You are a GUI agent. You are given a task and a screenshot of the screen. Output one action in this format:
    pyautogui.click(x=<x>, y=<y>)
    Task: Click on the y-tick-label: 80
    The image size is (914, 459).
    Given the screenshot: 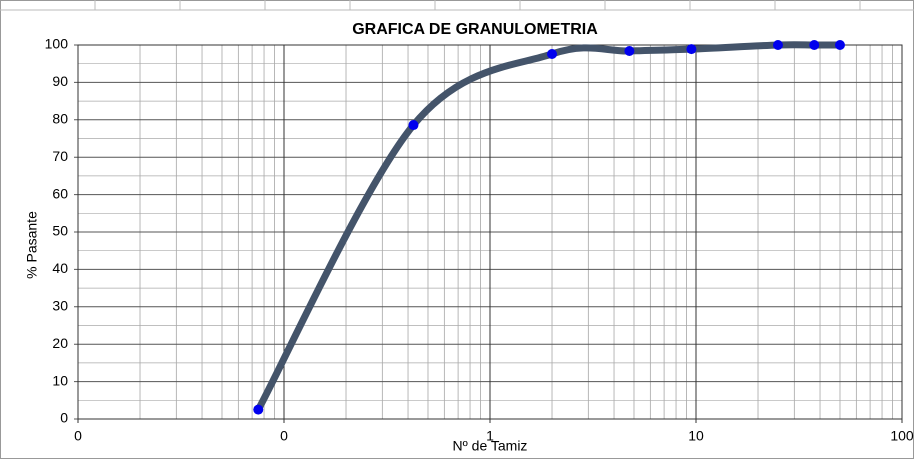 What is the action you would take?
    pyautogui.click(x=60, y=119)
    